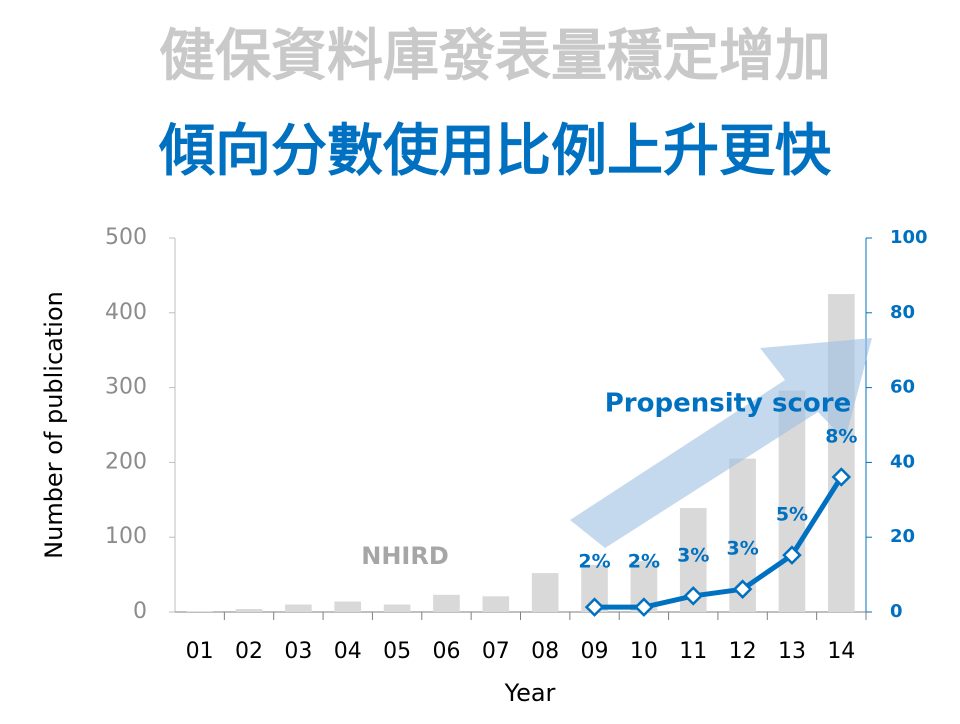 This screenshot has height=724, width=960. Describe the element at coordinates (595, 651) in the screenshot. I see `x-tick-label: 09` at that location.